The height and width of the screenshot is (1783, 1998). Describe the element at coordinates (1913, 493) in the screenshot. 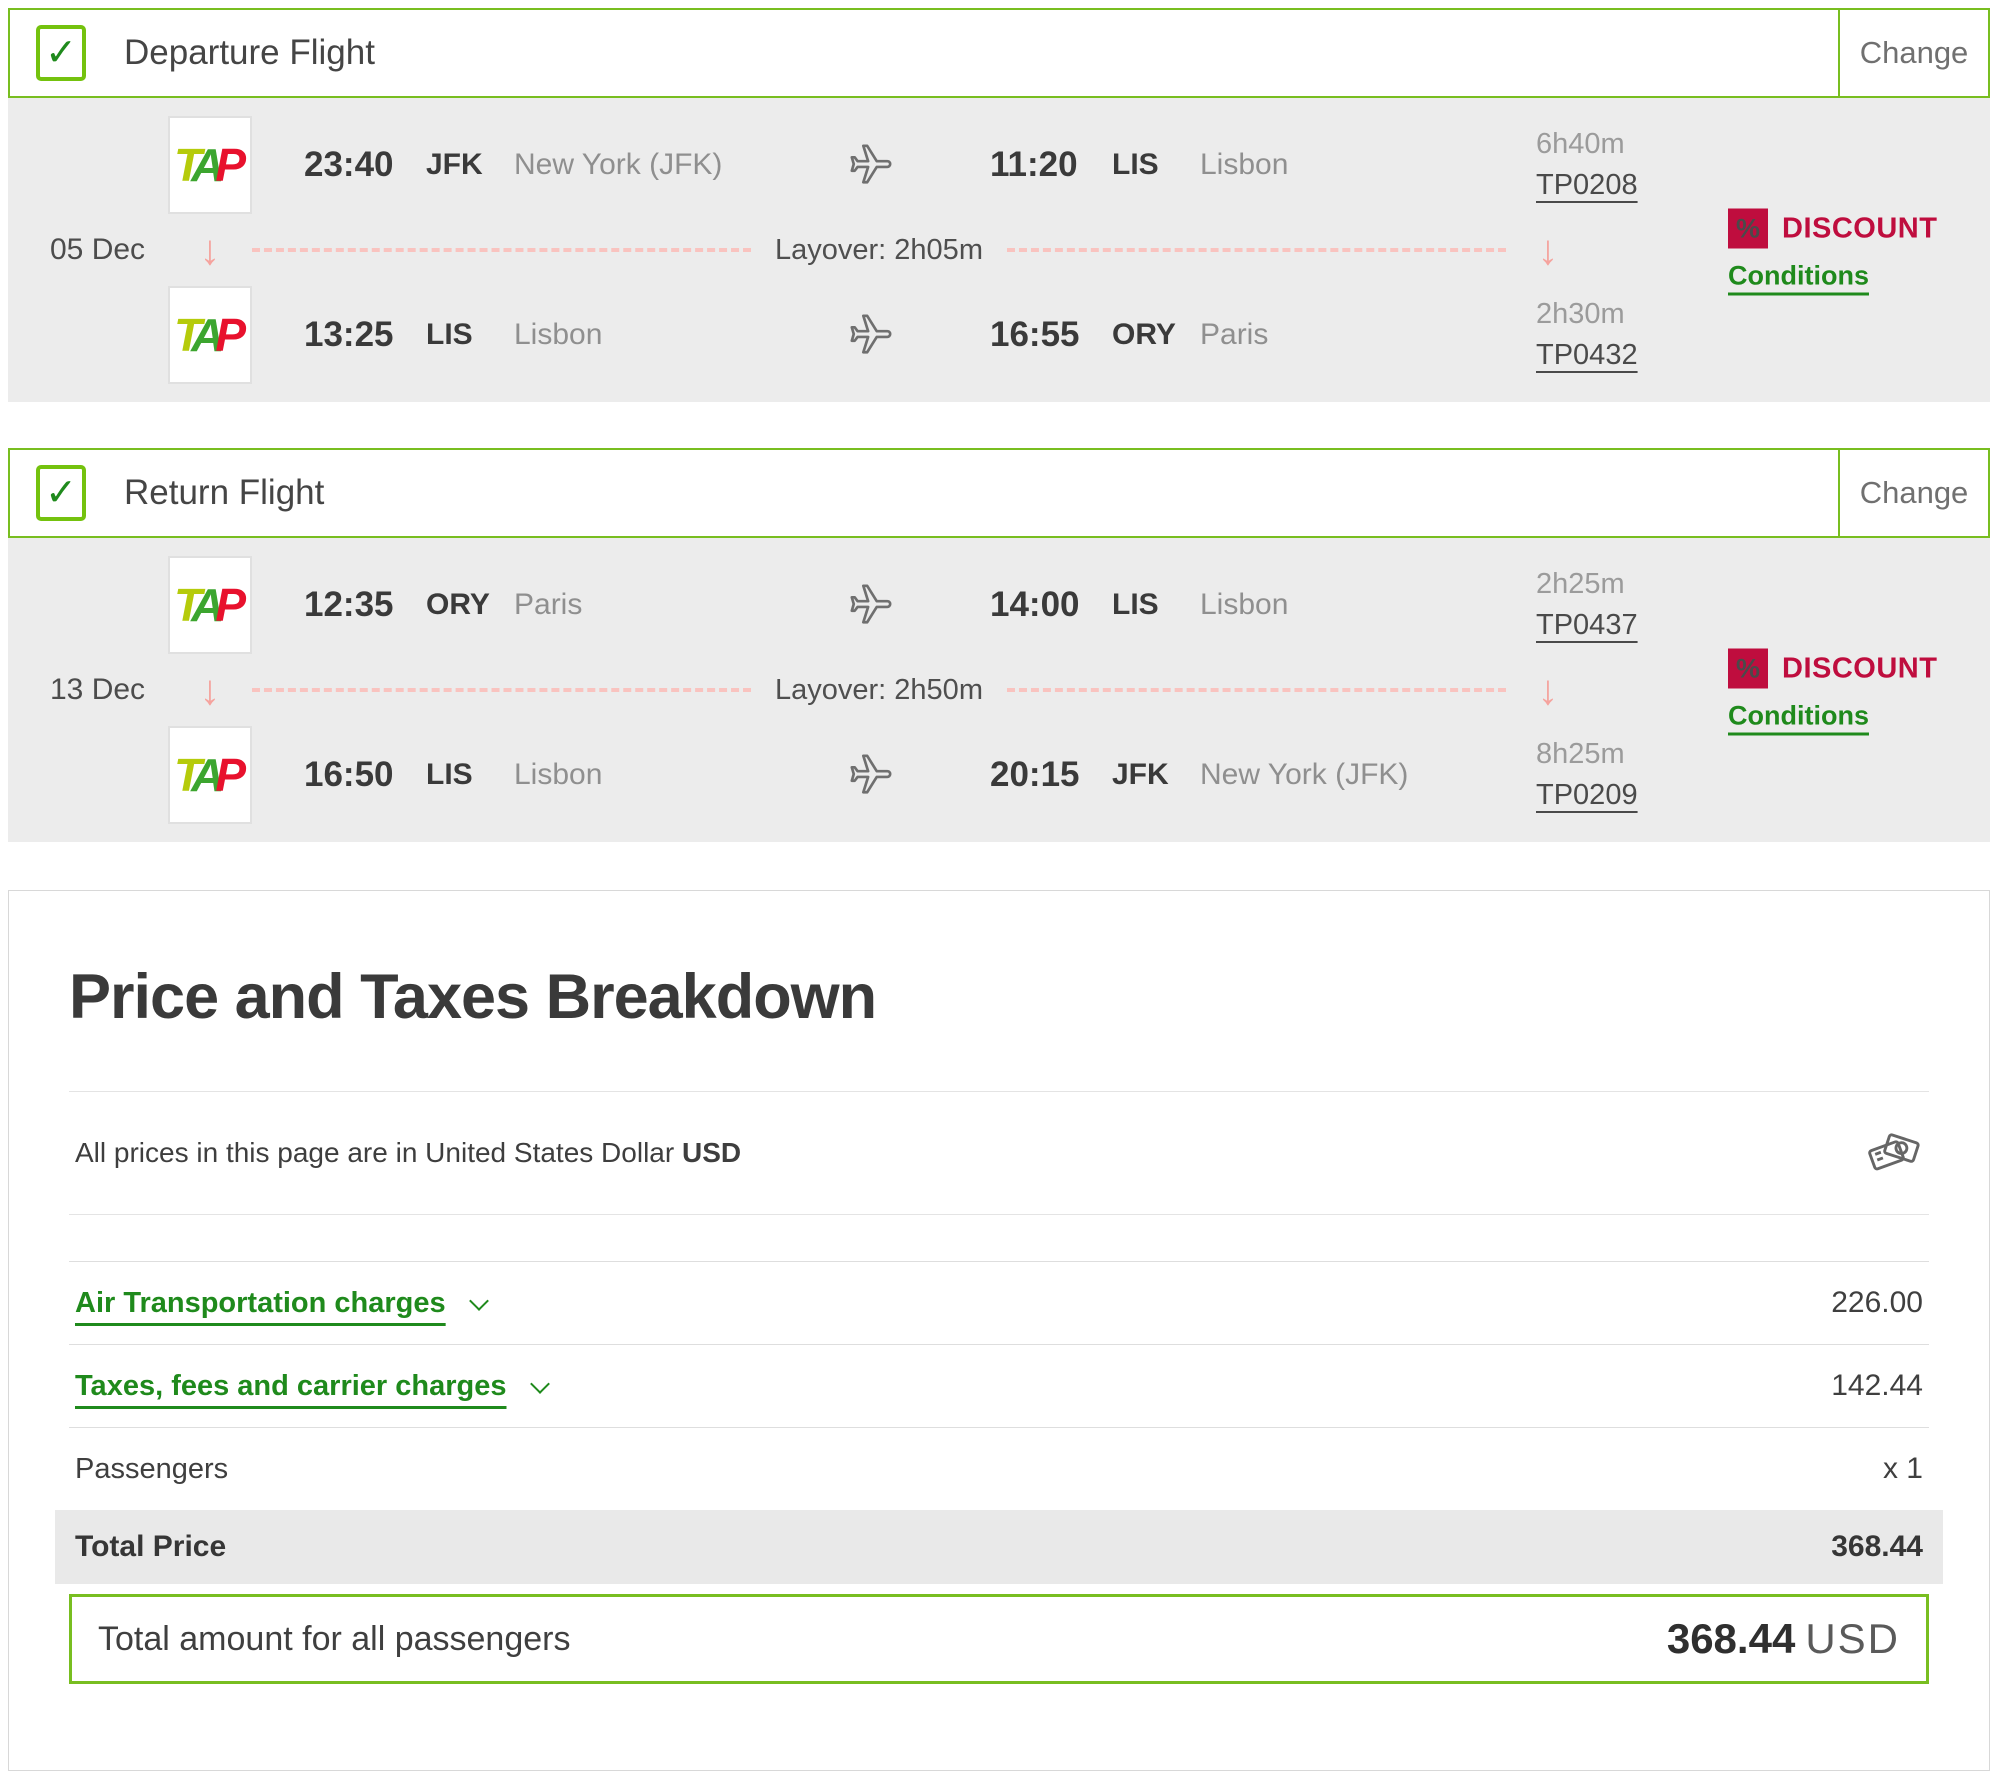

I see `return-change-button: Change` at that location.